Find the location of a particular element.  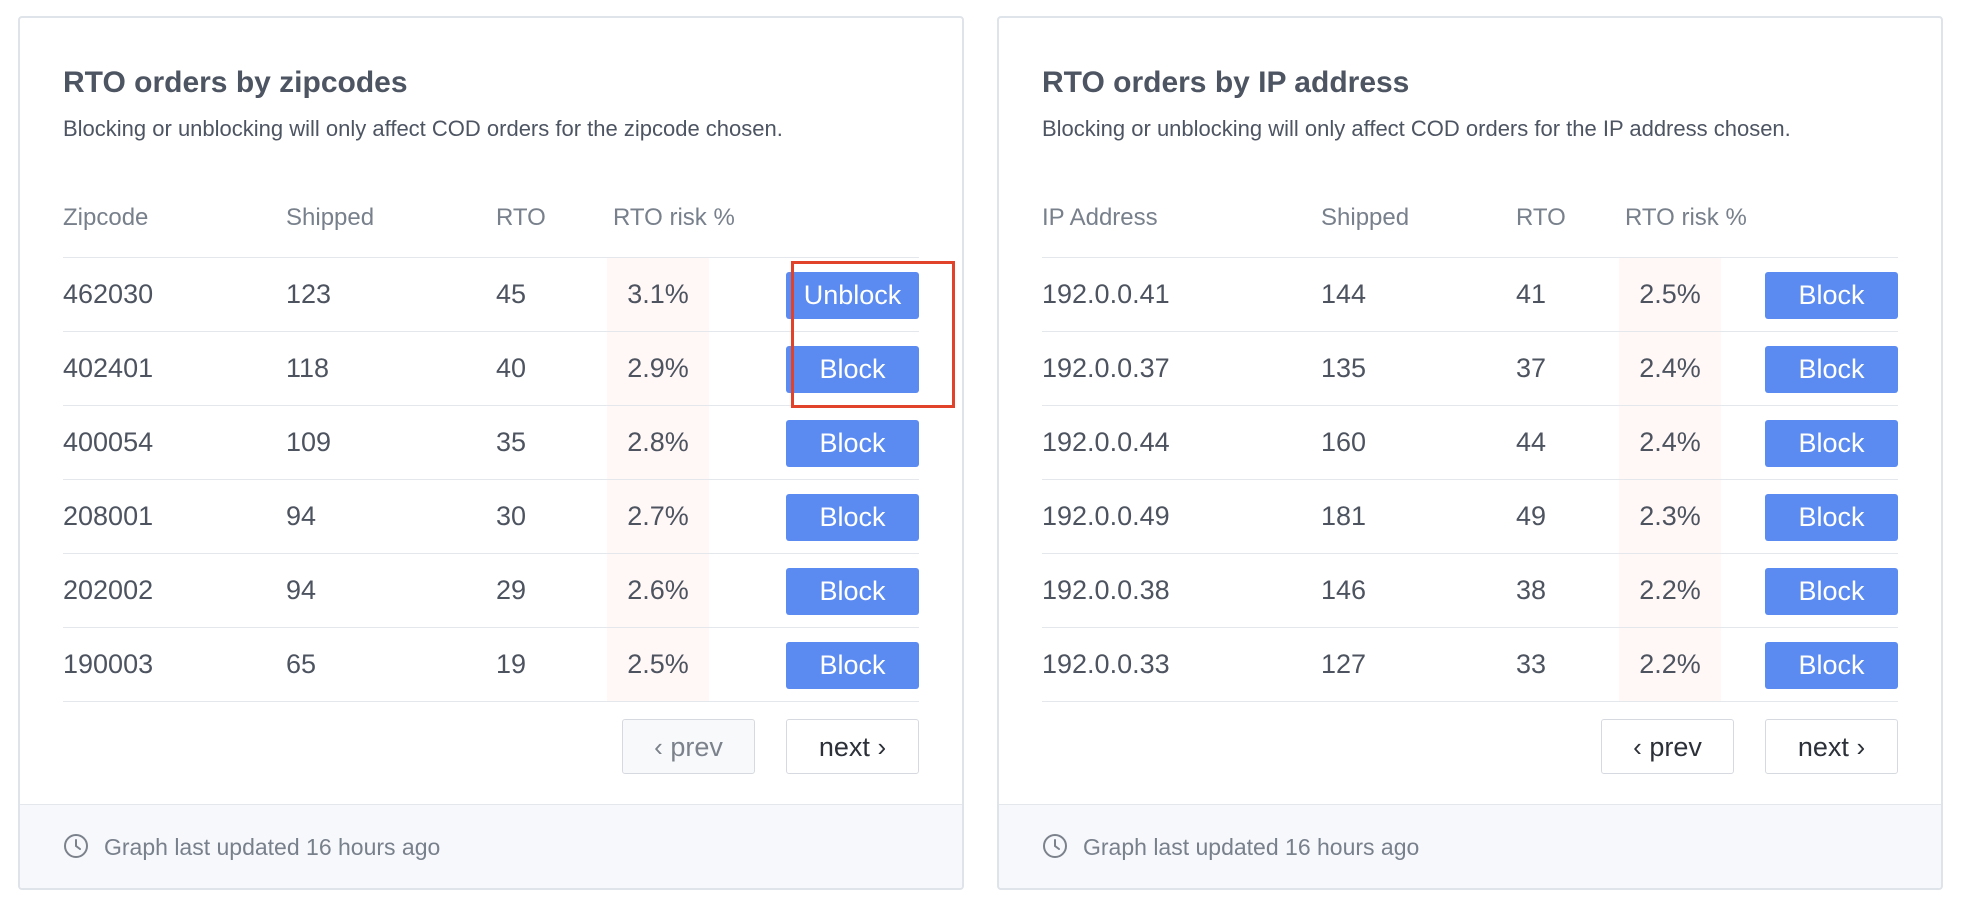

rto-risk-value: 2.2% is located at coordinates (1670, 664).